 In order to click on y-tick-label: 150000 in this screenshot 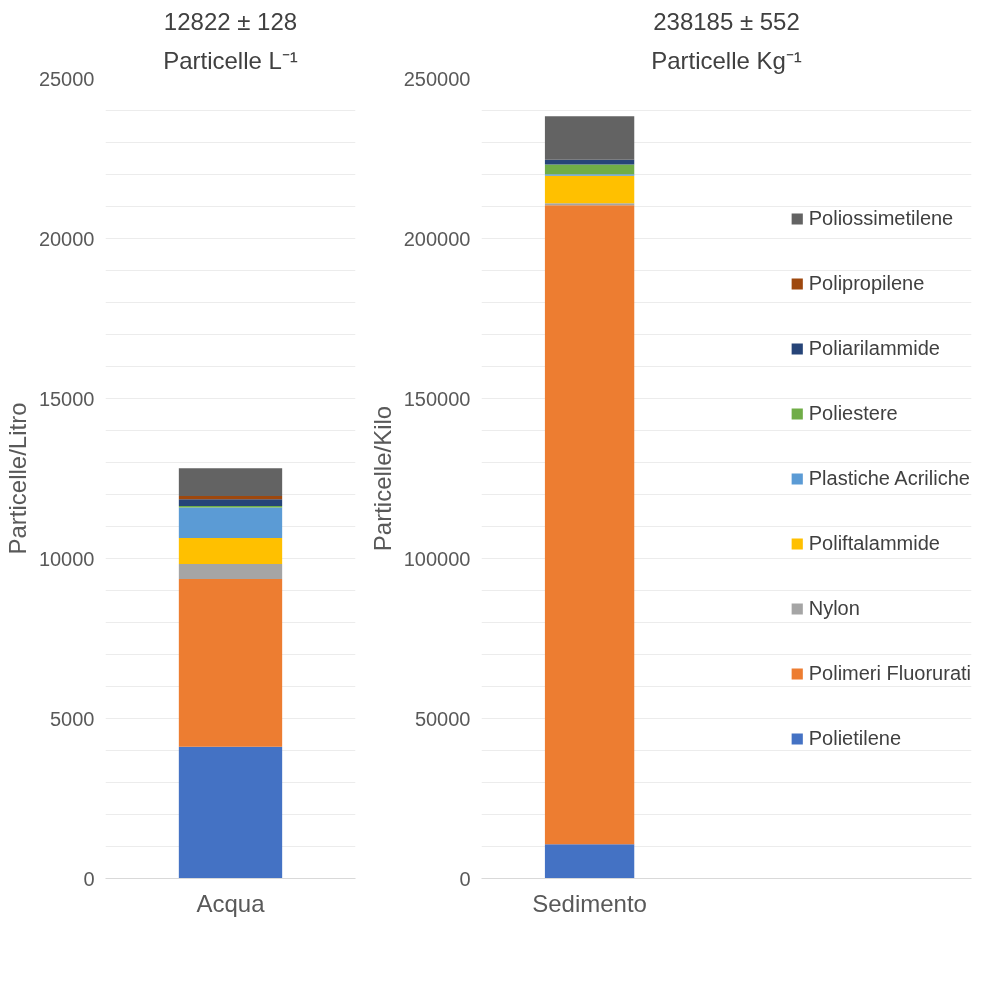, I will do `click(437, 398)`.